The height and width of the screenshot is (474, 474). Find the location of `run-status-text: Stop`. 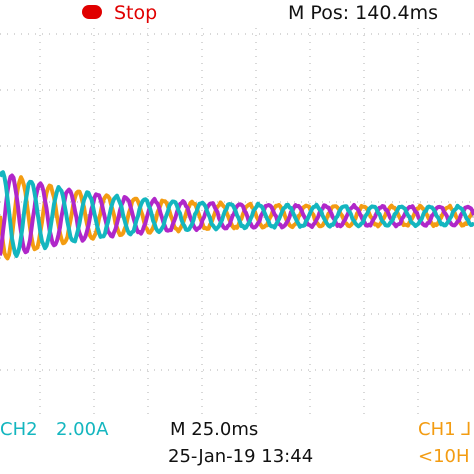

run-status-text: Stop is located at coordinates (136, 13).